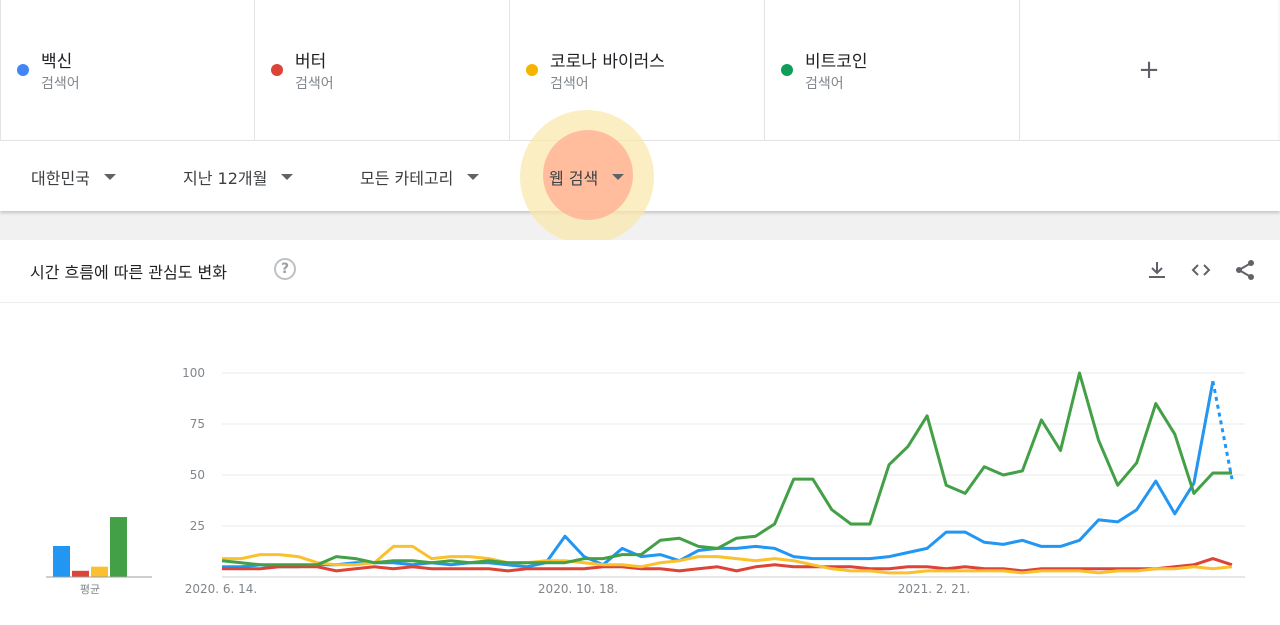 The height and width of the screenshot is (625, 1280). Describe the element at coordinates (574, 178) in the screenshot. I see `search-type-label: 웹 검색` at that location.